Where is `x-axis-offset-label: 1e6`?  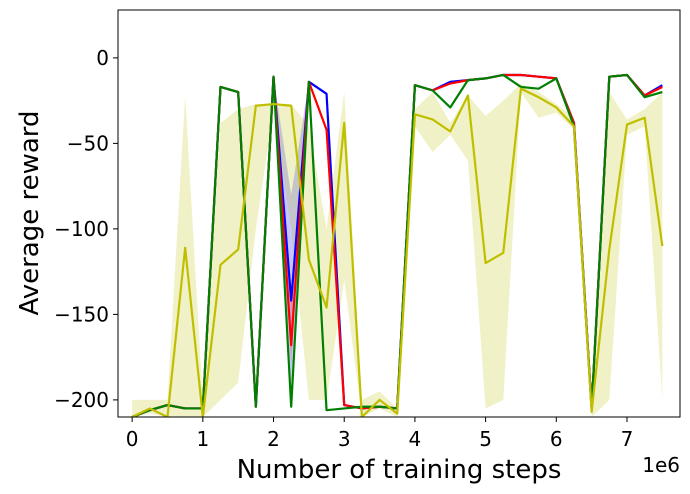
x-axis-offset-label: 1e6 is located at coordinates (661, 465).